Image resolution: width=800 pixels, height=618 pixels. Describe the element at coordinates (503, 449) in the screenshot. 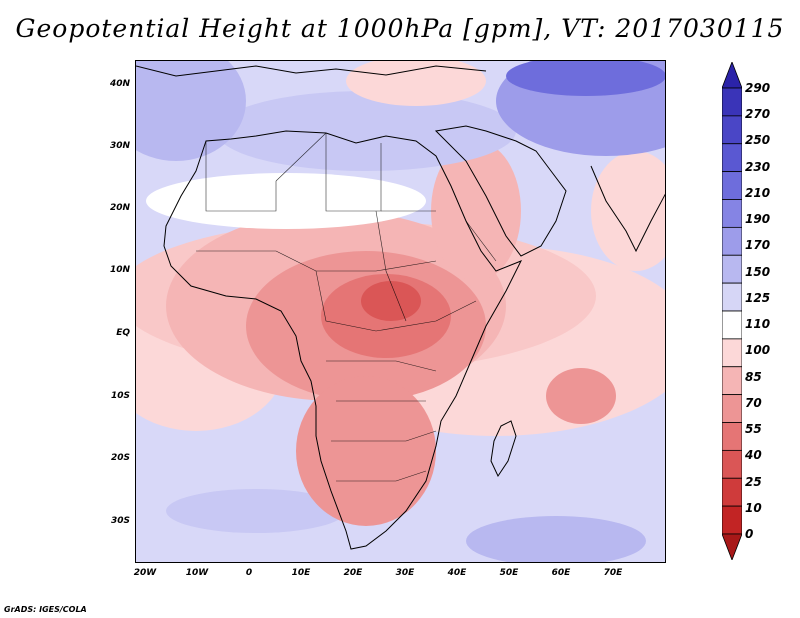

I see `madagascar-coastline` at that location.